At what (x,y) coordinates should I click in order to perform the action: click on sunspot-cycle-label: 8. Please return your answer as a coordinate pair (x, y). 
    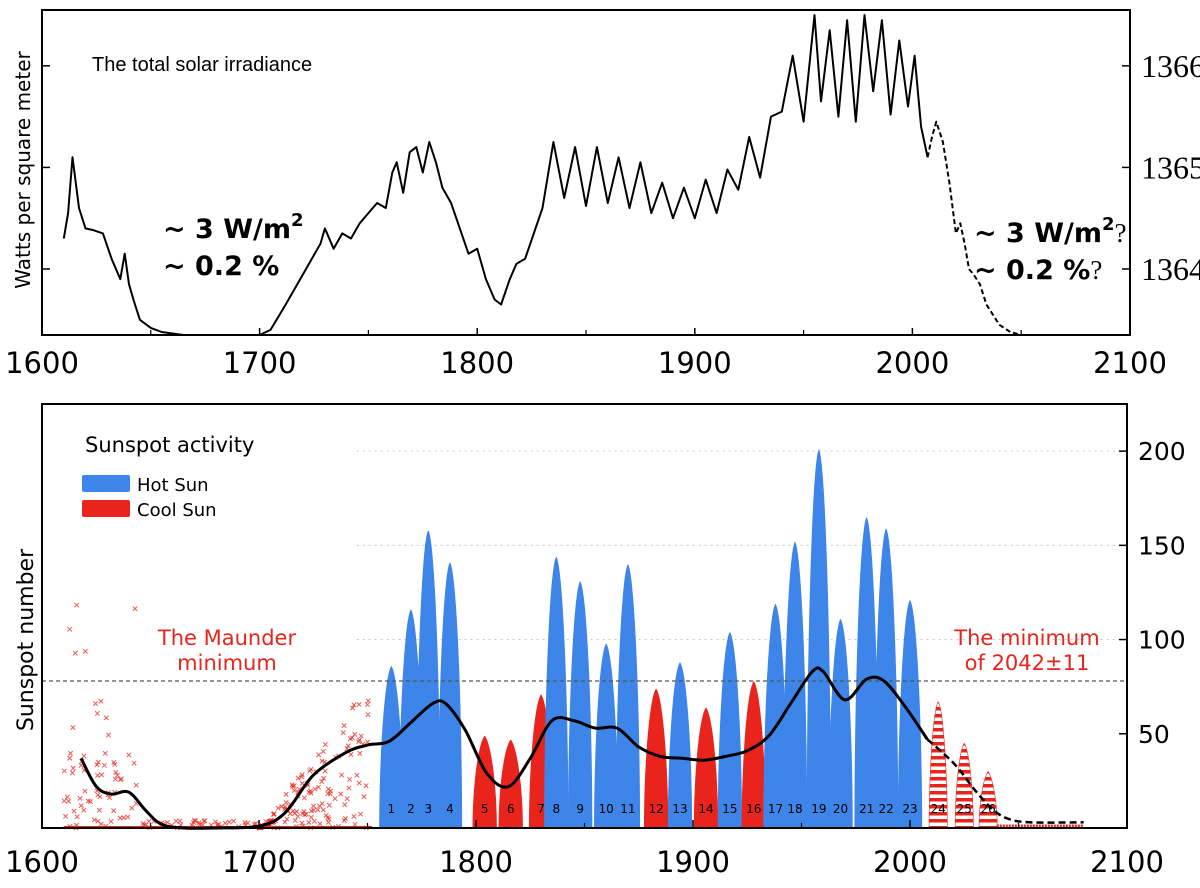
    Looking at the image, I should click on (556, 809).